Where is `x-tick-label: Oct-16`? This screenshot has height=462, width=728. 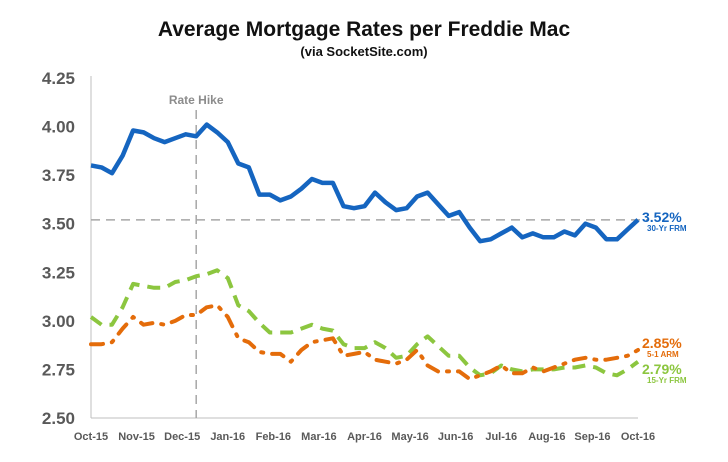 x-tick-label: Oct-16 is located at coordinates (638, 437).